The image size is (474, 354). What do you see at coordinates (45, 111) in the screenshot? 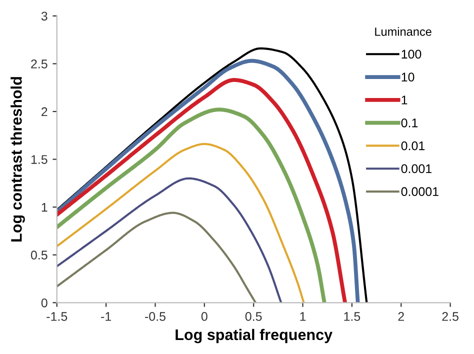
I see `y-tick-label: 2` at bounding box center [45, 111].